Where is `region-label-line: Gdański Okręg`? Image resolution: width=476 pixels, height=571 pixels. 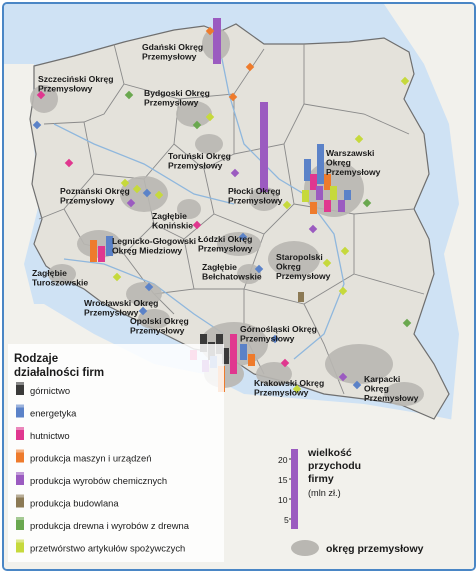 region-label-line: Gdański Okręg is located at coordinates (172, 47).